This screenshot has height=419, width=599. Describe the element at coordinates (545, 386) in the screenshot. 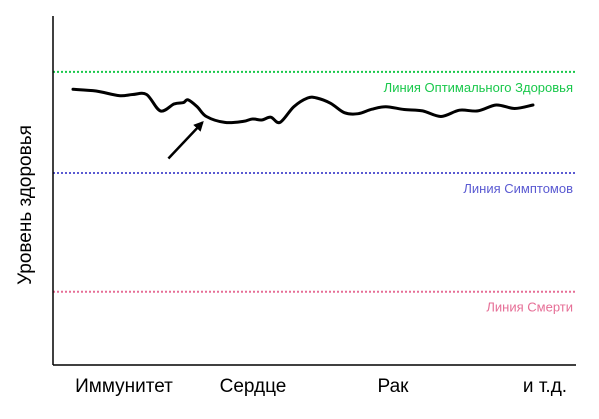

I see `x-category-label-3: и т.д.` at that location.